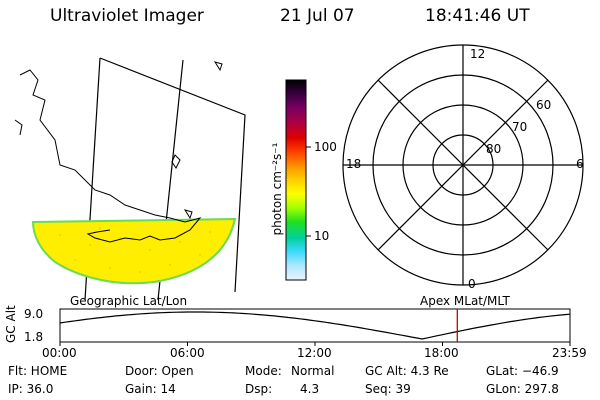 The width and height of the screenshot is (600, 400). Describe the element at coordinates (150, 389) in the screenshot. I see `gain-value: Gain: 14` at that location.